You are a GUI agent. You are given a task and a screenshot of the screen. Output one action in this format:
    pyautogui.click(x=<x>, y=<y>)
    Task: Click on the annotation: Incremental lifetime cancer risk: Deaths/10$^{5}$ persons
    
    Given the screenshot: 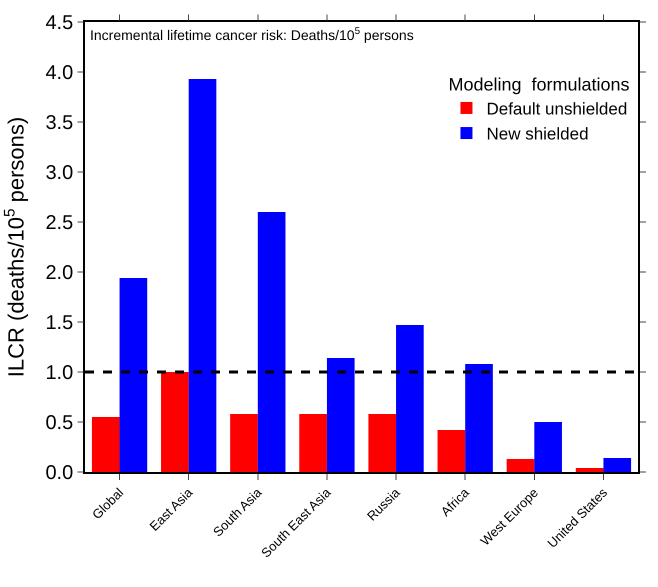 What is the action you would take?
    pyautogui.click(x=252, y=34)
    